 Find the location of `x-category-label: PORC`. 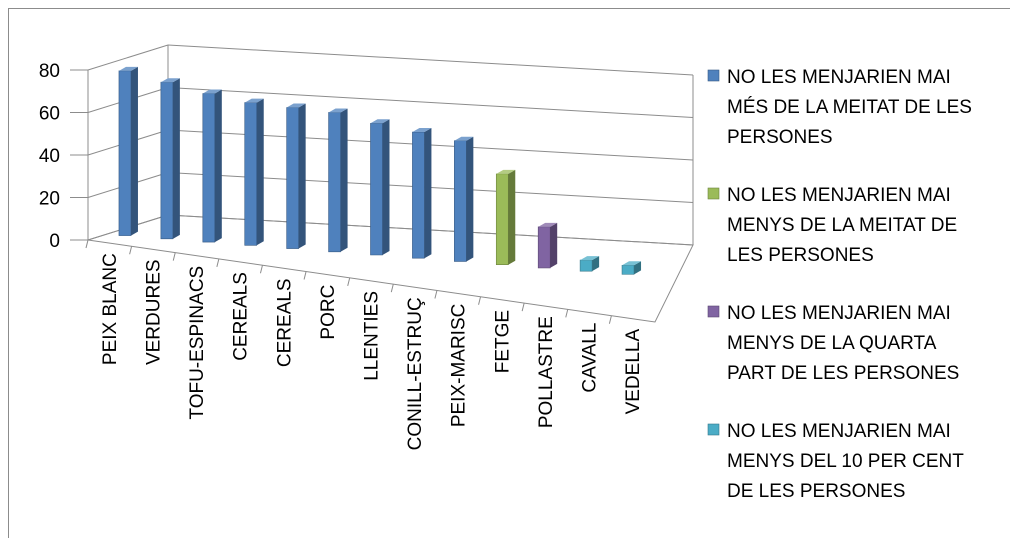

x-category-label: PORC is located at coordinates (328, 312).